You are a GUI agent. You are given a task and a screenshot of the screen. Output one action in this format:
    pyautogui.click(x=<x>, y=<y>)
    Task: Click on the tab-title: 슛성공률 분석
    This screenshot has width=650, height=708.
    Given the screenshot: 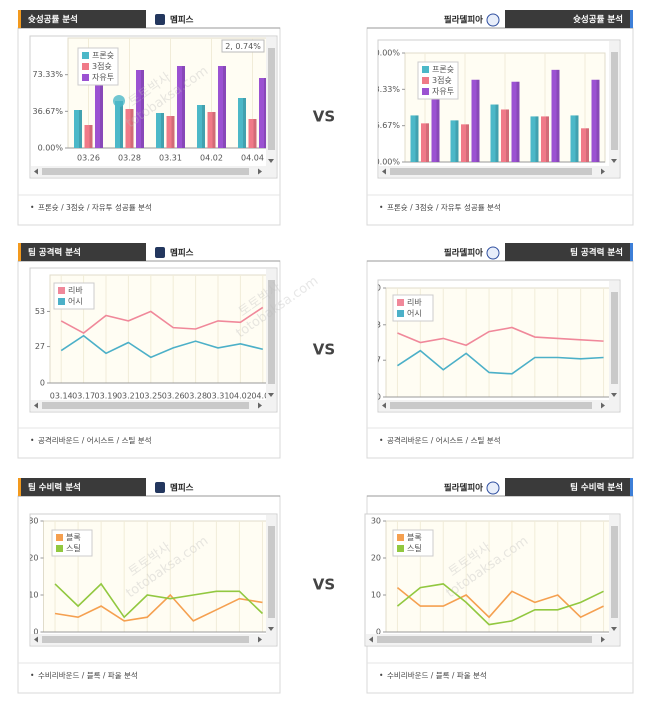 What is the action you would take?
    pyautogui.click(x=598, y=19)
    